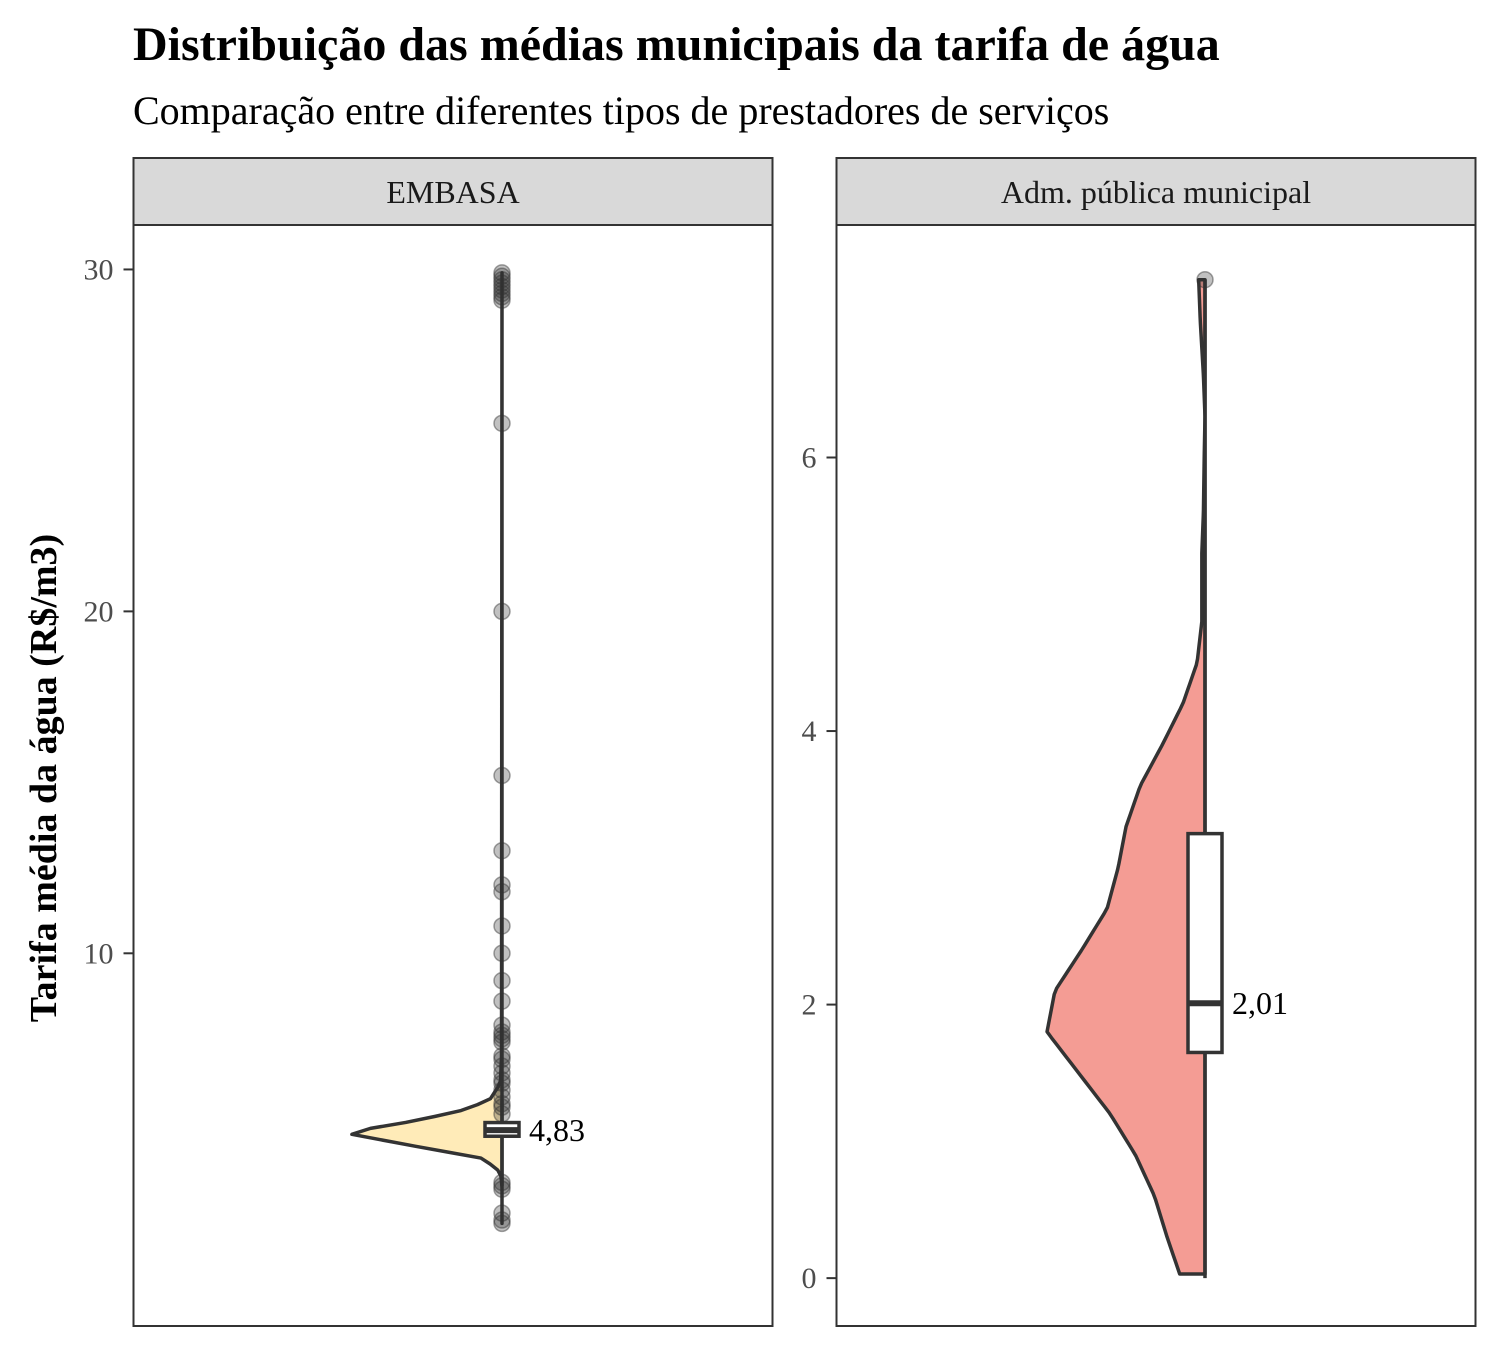  I want to click on data-point-adm-publica, so click(1205, 279).